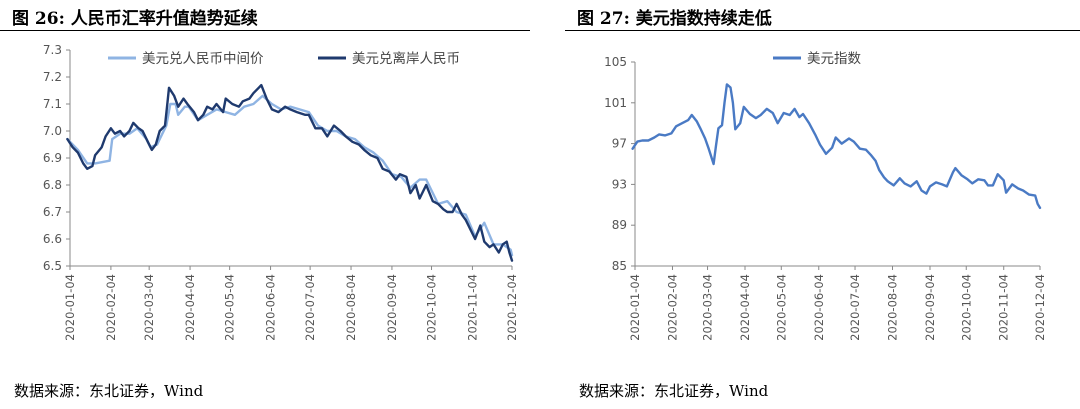  I want to click on y-tick-label: 6.6, so click(52, 239).